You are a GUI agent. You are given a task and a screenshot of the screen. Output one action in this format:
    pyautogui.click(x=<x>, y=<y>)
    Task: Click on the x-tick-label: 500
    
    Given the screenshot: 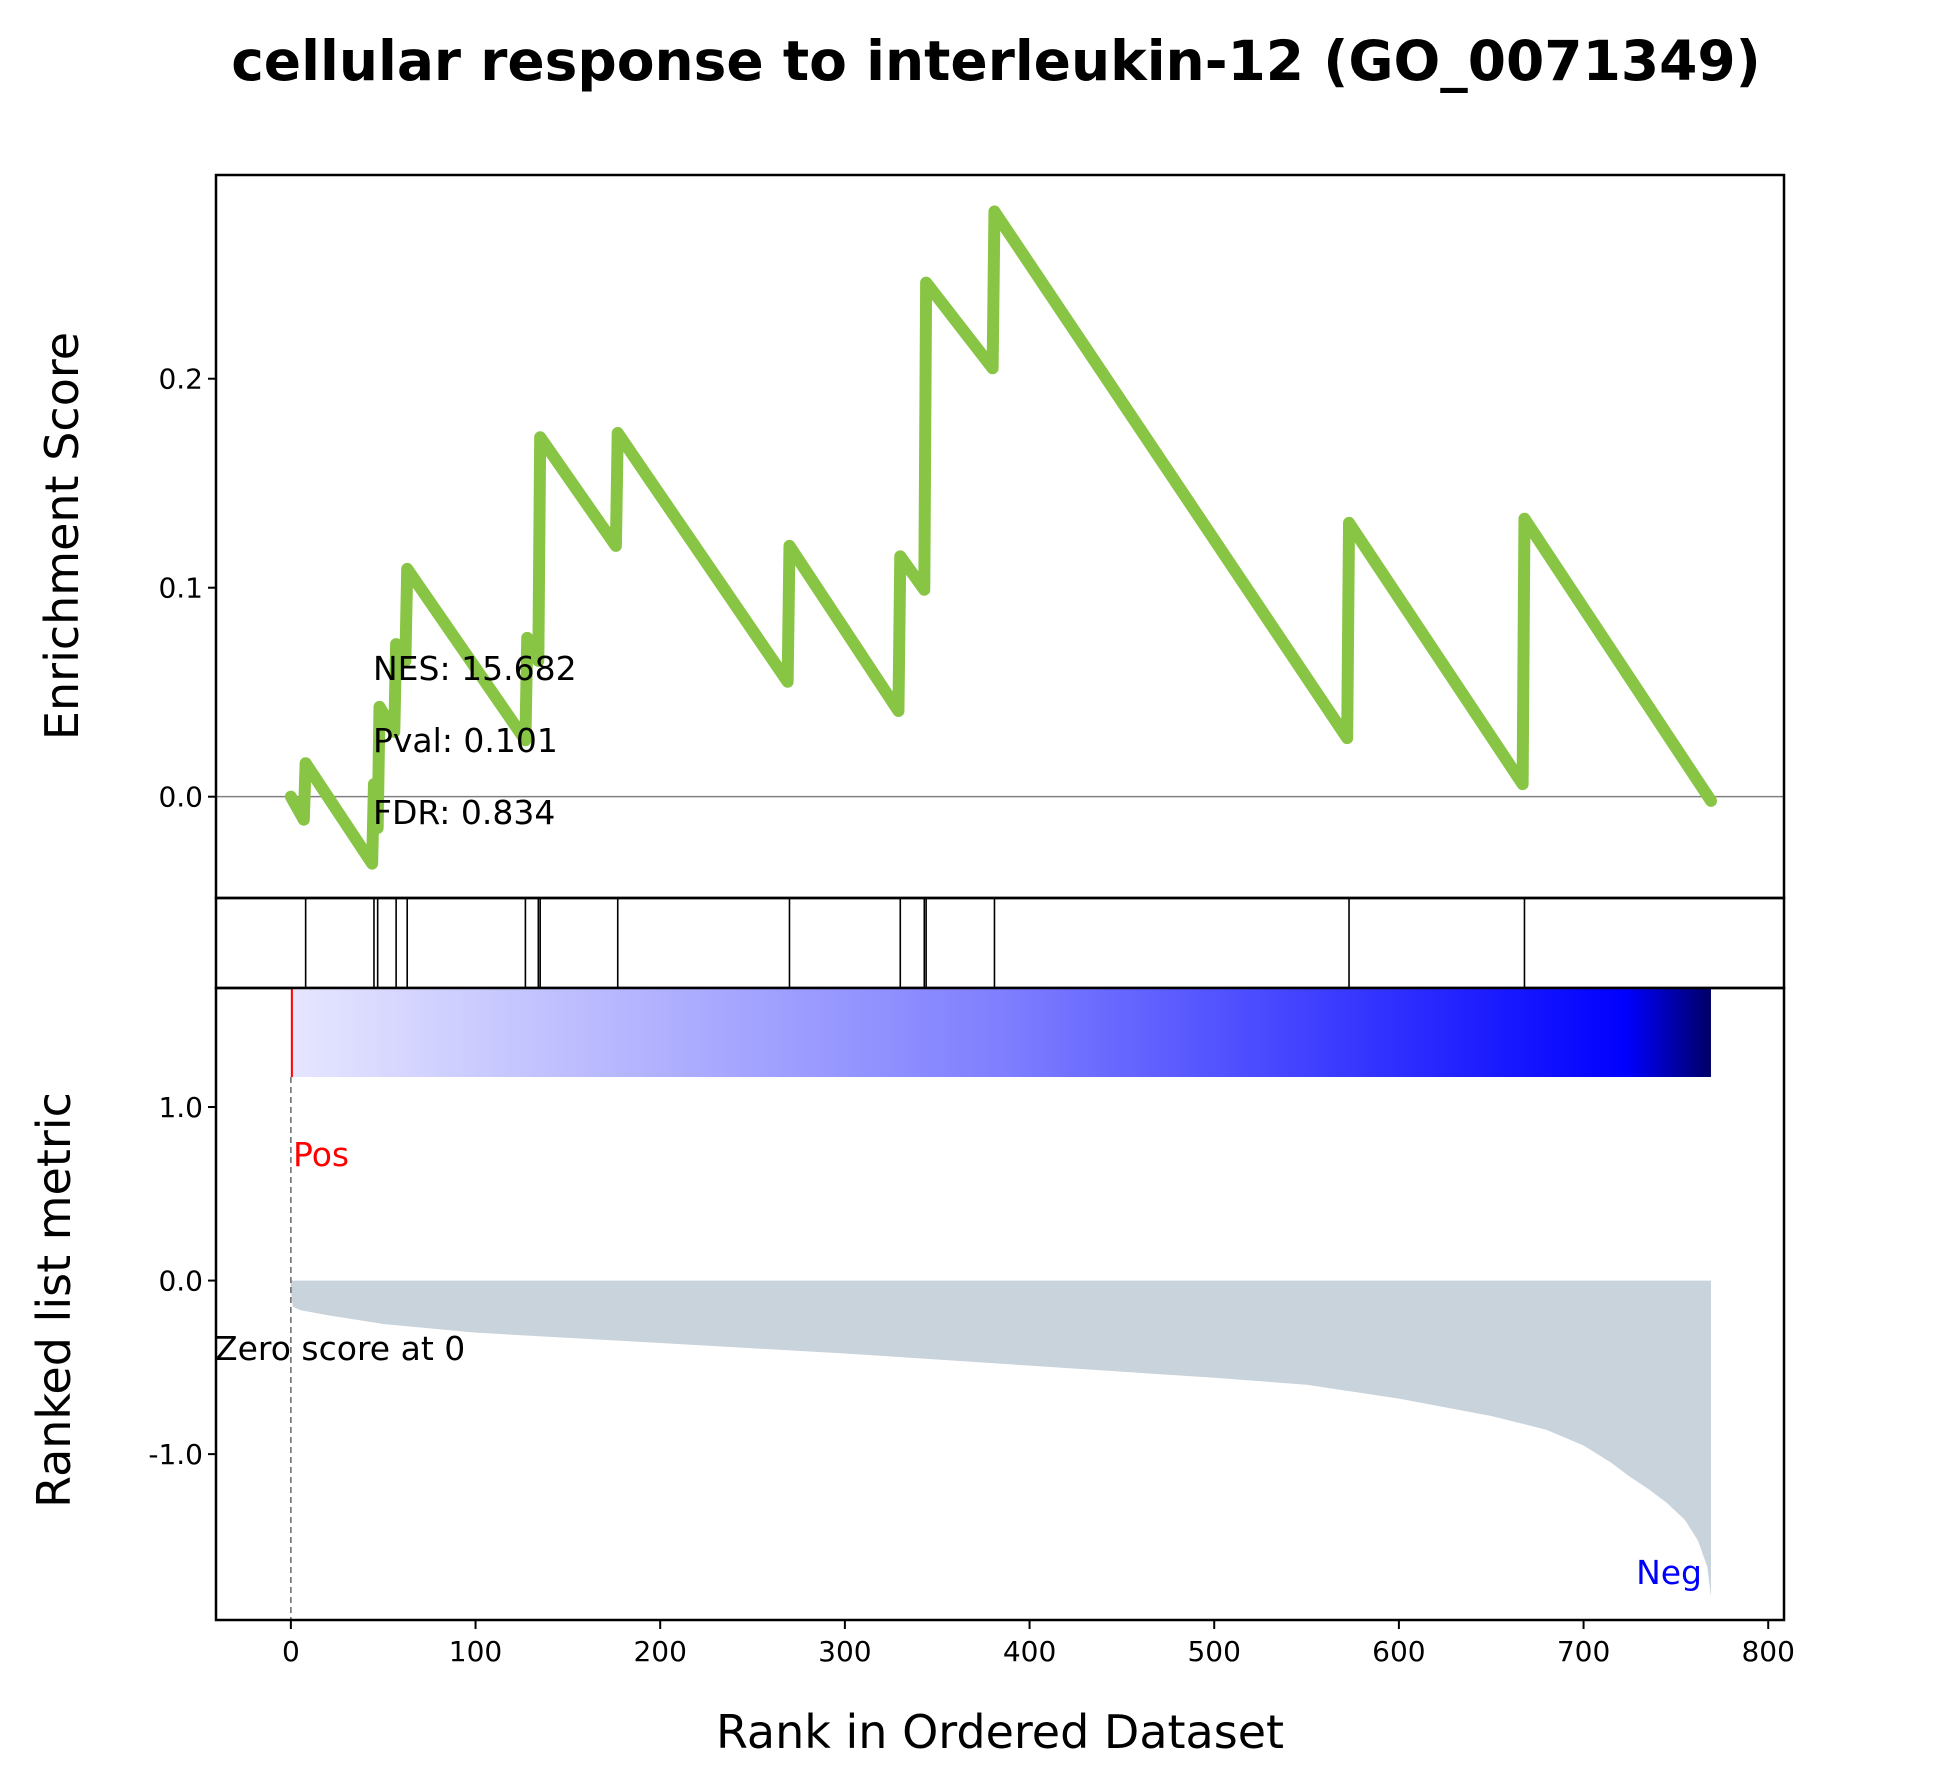 What is the action you would take?
    pyautogui.click(x=1213, y=1651)
    